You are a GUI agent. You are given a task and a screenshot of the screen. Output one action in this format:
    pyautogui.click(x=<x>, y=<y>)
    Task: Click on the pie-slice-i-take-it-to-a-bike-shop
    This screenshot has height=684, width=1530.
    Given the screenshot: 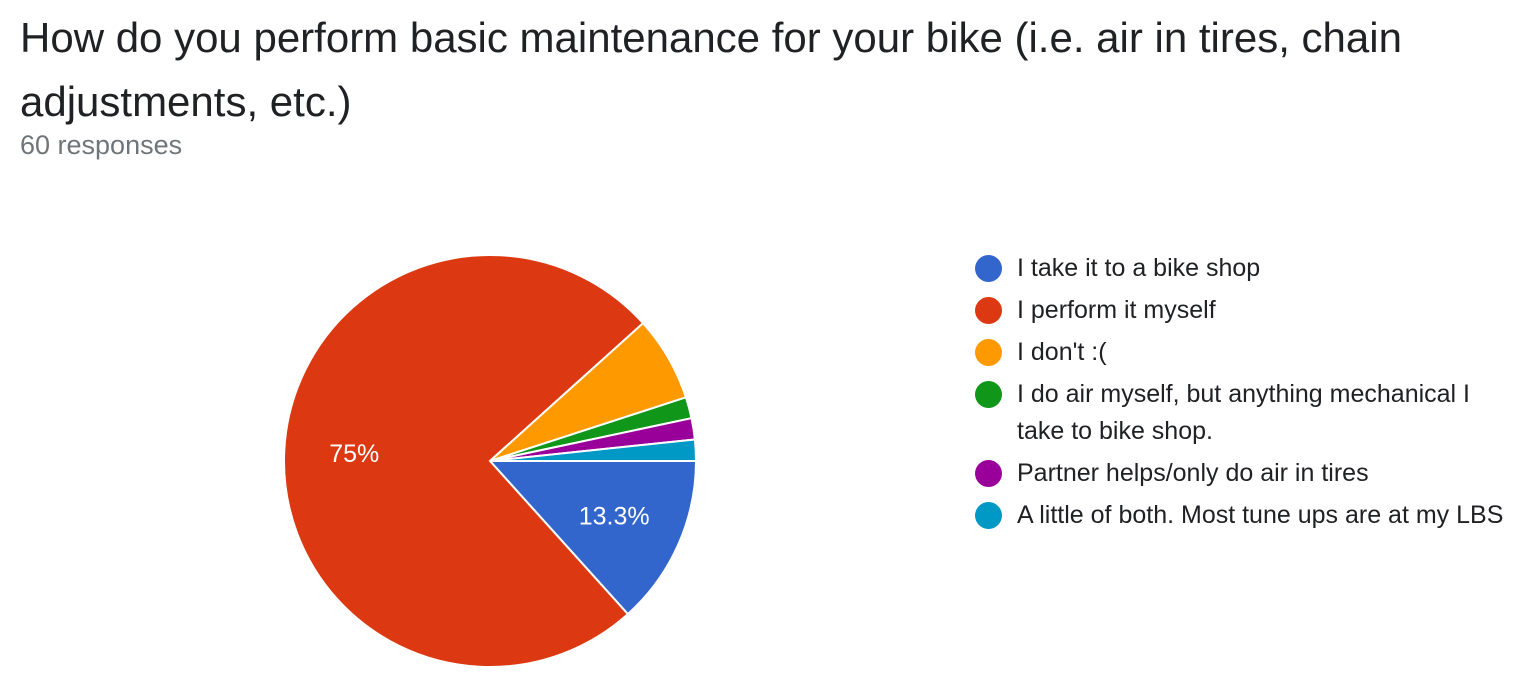 What is the action you would take?
    pyautogui.click(x=592, y=538)
    